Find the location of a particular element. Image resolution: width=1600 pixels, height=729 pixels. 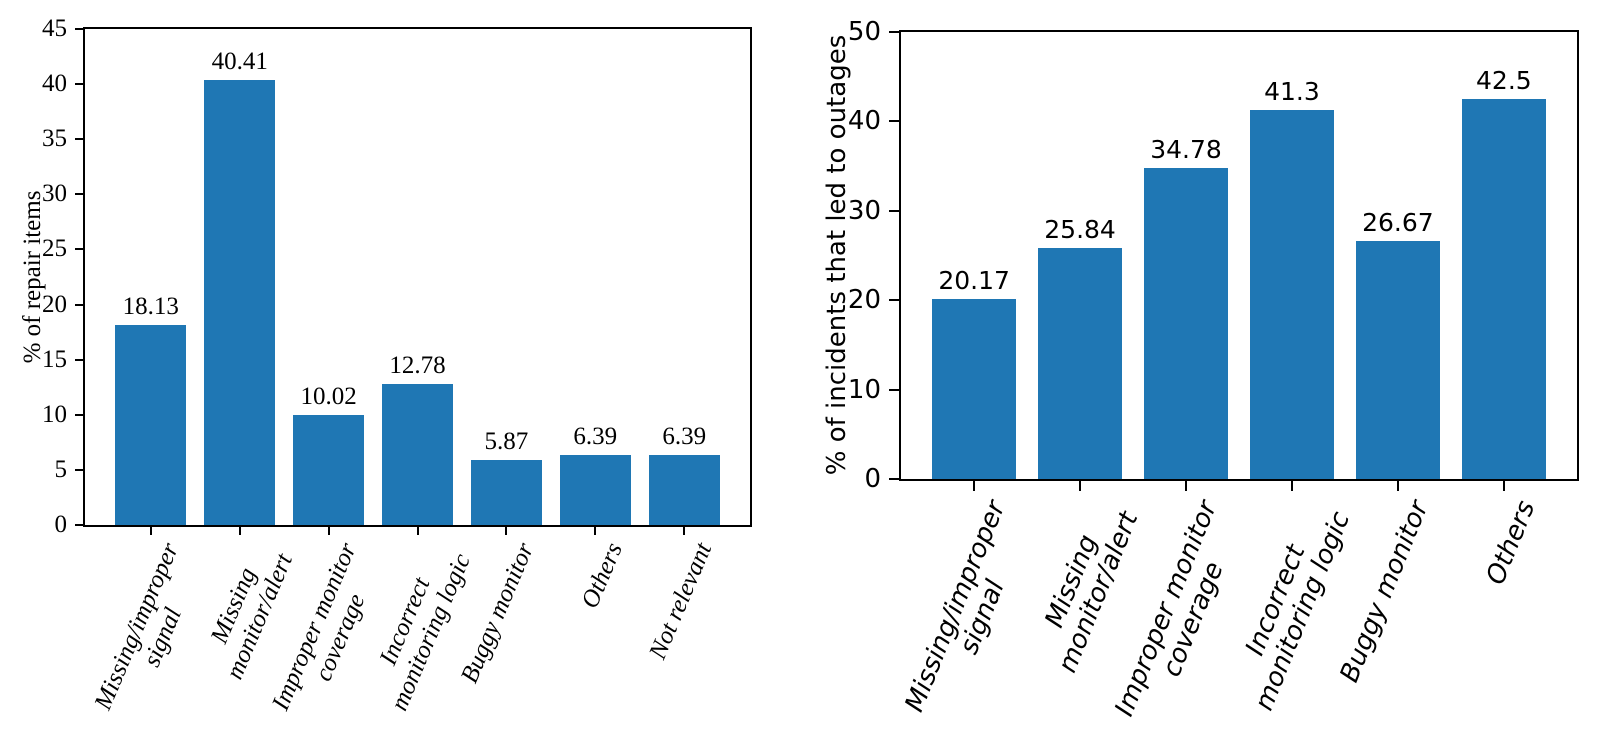

y-tick-label: 50 is located at coordinates (864, 32).